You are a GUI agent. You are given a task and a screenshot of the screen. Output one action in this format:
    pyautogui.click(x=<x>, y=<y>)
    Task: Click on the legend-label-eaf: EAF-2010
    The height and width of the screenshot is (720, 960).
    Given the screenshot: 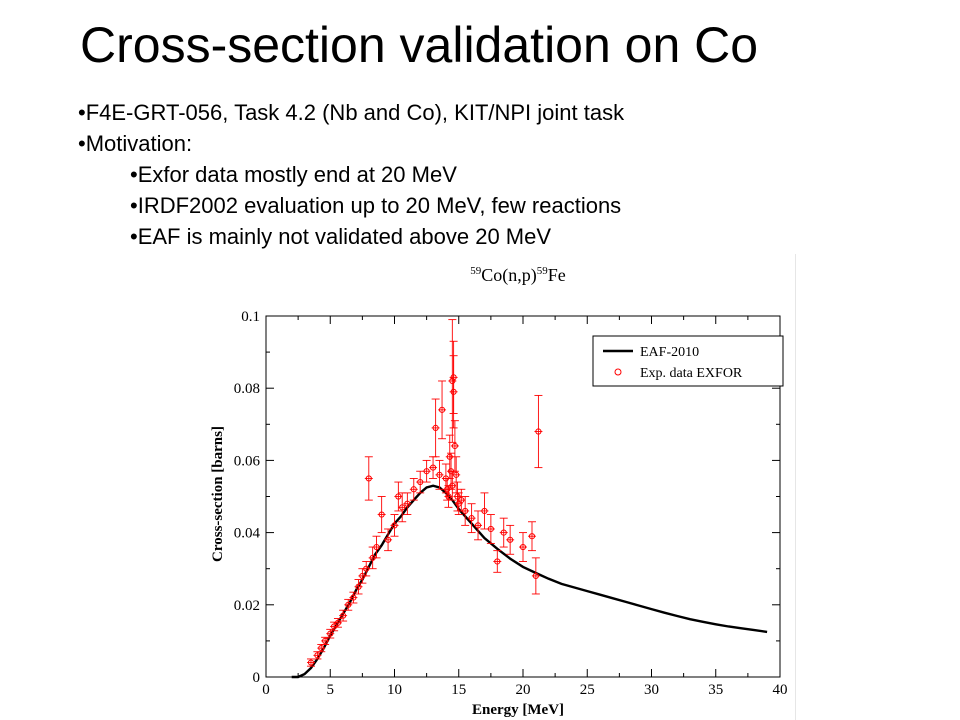 What is the action you would take?
    pyautogui.click(x=669, y=352)
    